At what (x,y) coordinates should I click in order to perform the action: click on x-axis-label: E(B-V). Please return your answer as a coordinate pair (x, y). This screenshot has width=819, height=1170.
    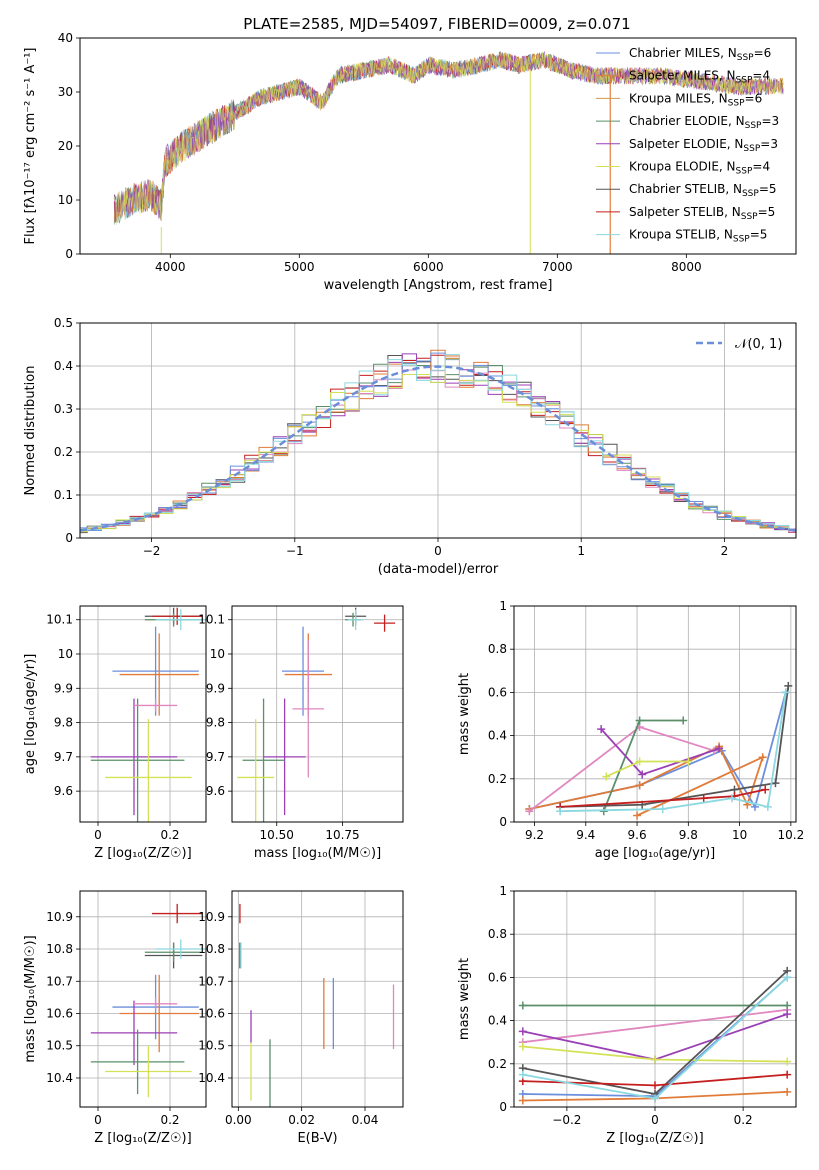
    Looking at the image, I should click on (317, 1138).